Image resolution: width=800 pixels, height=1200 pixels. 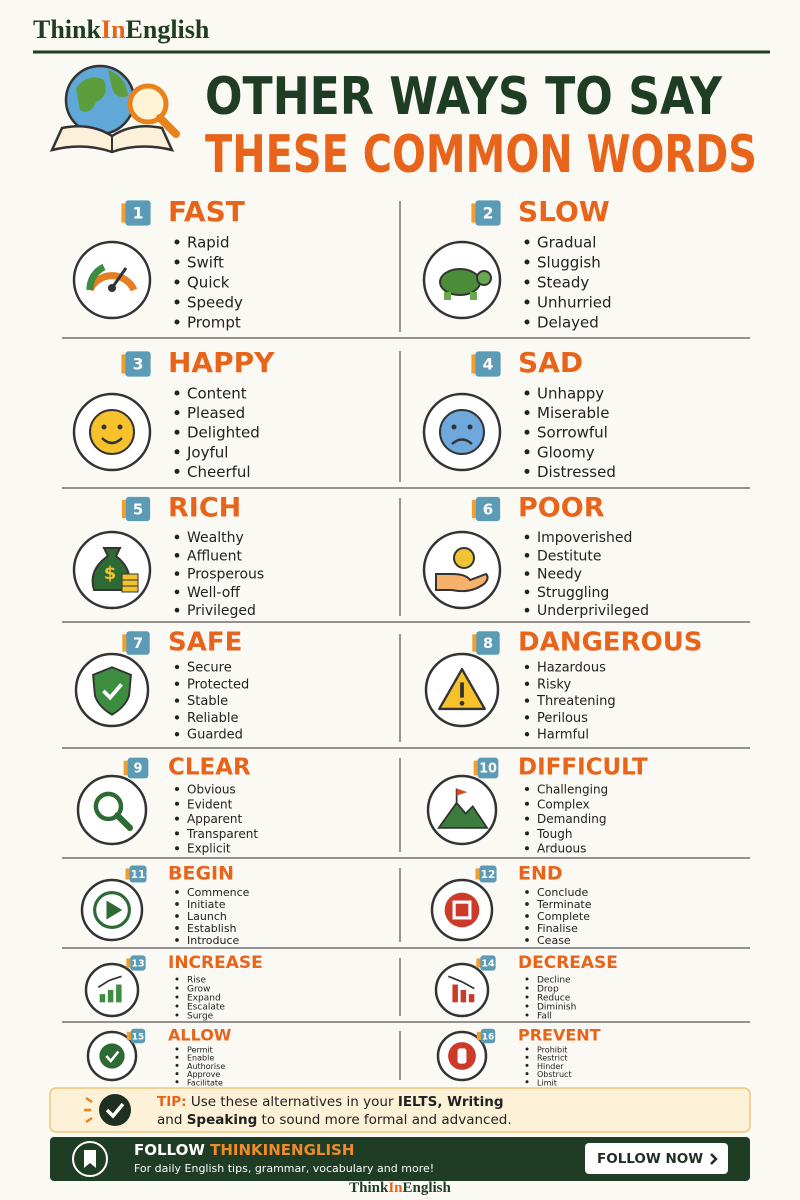 What do you see at coordinates (571, 819) in the screenshot?
I see `synonym: Demanding` at bounding box center [571, 819].